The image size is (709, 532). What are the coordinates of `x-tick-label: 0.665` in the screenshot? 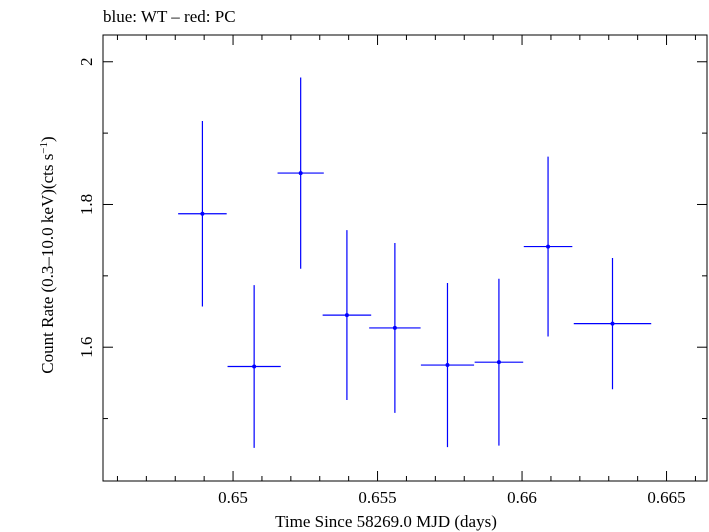 It's located at (666, 497).